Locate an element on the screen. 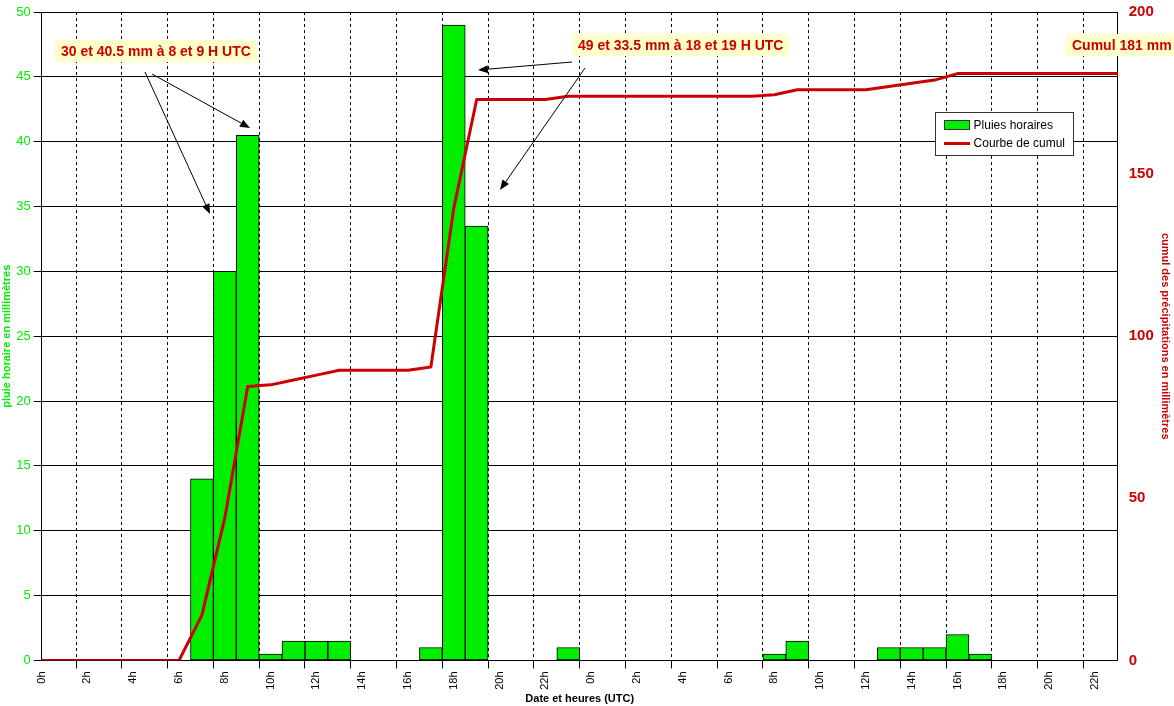  y2-tick-label: 200 is located at coordinates (1141, 11).